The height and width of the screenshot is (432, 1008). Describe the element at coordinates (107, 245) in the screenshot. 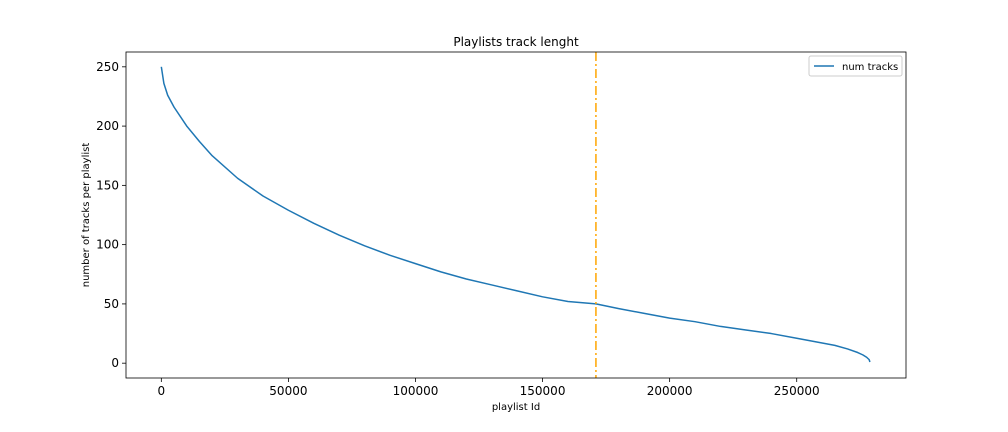

I see `y-tick-label: 100` at that location.